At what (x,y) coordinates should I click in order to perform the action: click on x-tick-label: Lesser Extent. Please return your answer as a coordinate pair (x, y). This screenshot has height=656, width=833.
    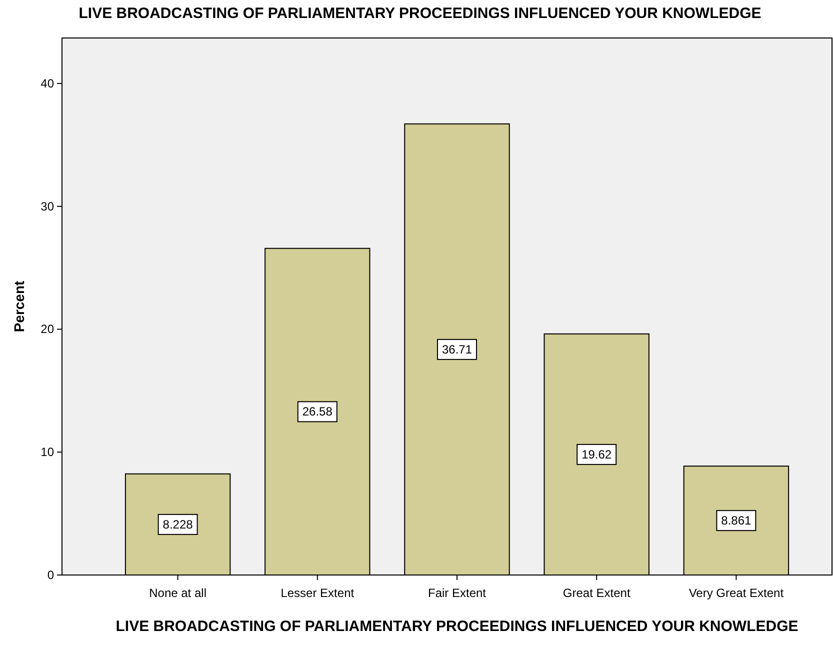
    Looking at the image, I should click on (317, 593).